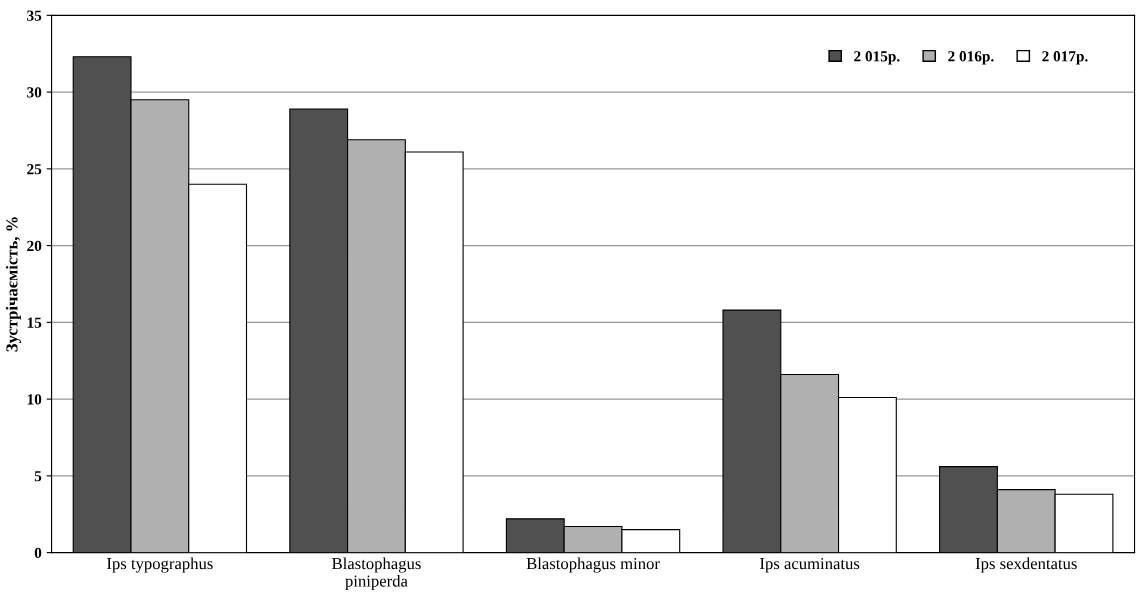 Image resolution: width=1146 pixels, height=614 pixels. I want to click on y-tick-label: 10, so click(34, 399).